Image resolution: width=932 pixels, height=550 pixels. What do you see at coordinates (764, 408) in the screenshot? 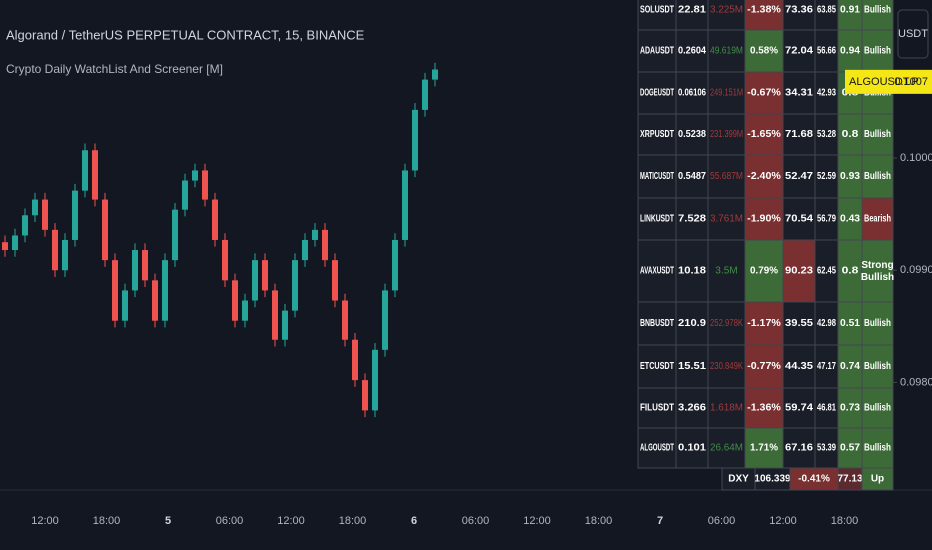
I see `cell-text: -1.36%` at bounding box center [764, 408].